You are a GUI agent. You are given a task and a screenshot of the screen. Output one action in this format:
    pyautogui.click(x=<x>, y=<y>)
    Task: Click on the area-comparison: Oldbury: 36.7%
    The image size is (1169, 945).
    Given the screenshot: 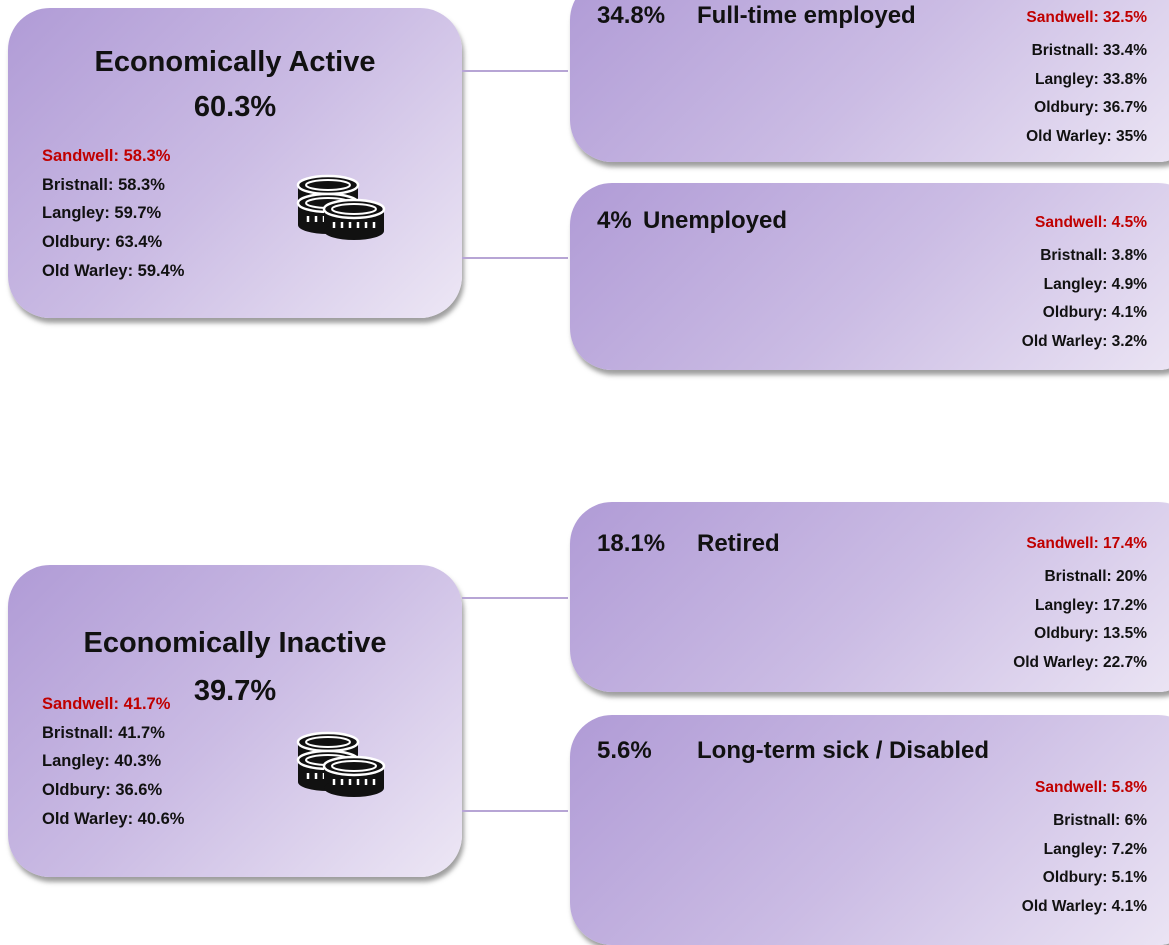 What is the action you would take?
    pyautogui.click(x=1090, y=108)
    